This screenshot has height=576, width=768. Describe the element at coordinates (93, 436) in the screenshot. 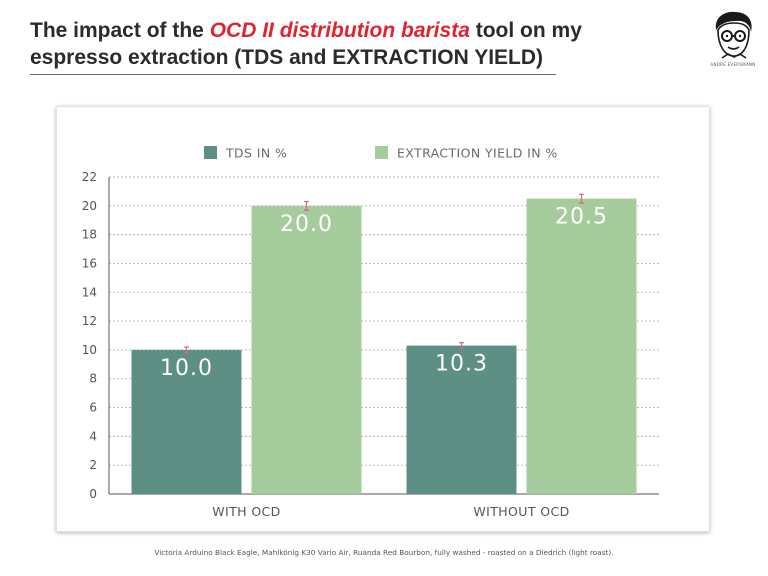

I see `y-tick-label: 4` at that location.